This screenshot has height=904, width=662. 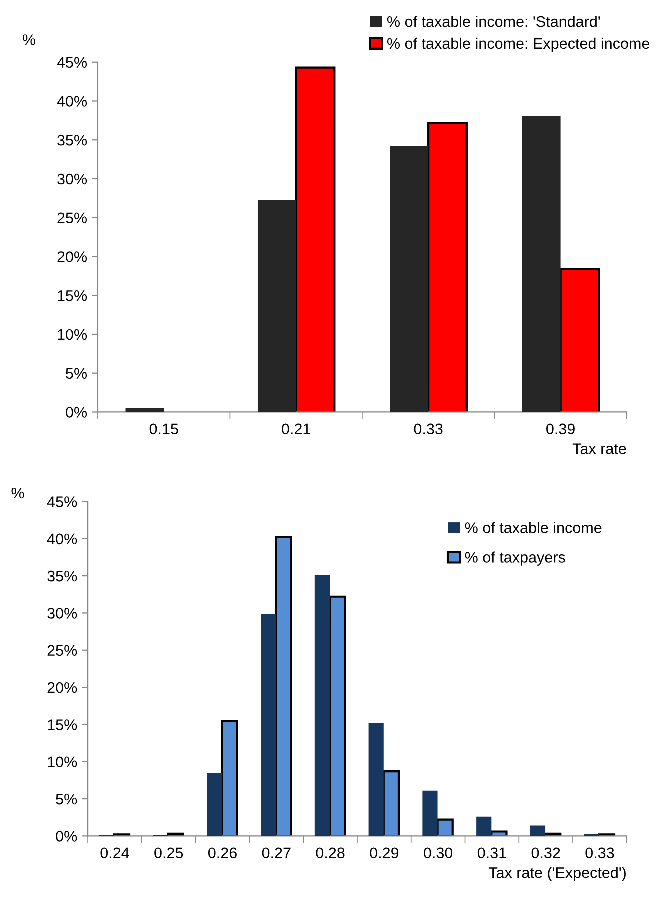 I want to click on x-tick-label: 0.32, so click(x=546, y=853).